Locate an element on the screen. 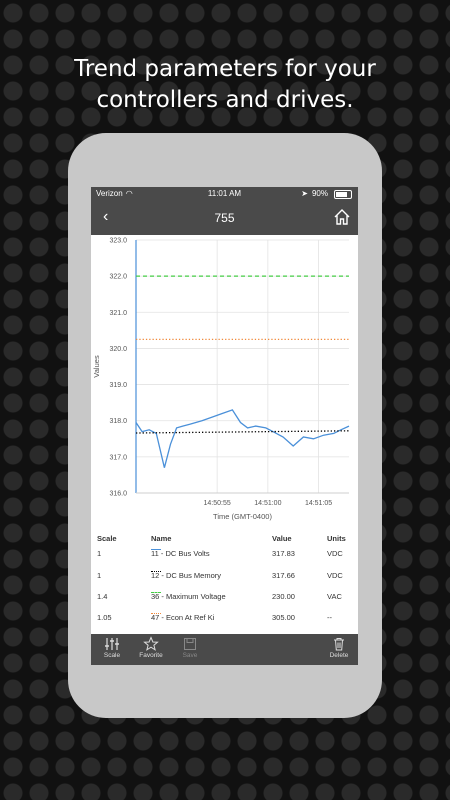 The width and height of the screenshot is (450, 800). legend-row: 1 12 - DC Bus Memory 317.66 VDC is located at coordinates (220, 575).